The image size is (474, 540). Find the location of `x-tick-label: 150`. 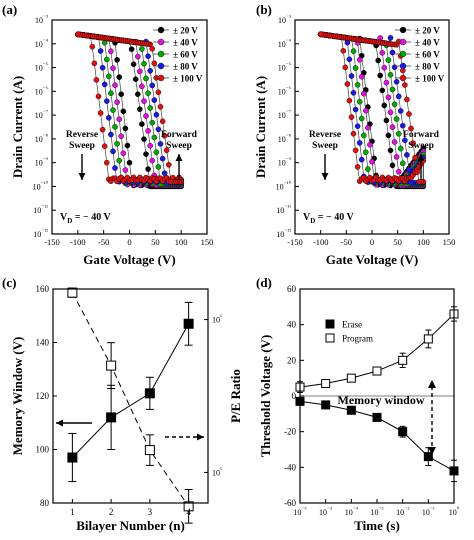

x-tick-label: 150 is located at coordinates (207, 242).